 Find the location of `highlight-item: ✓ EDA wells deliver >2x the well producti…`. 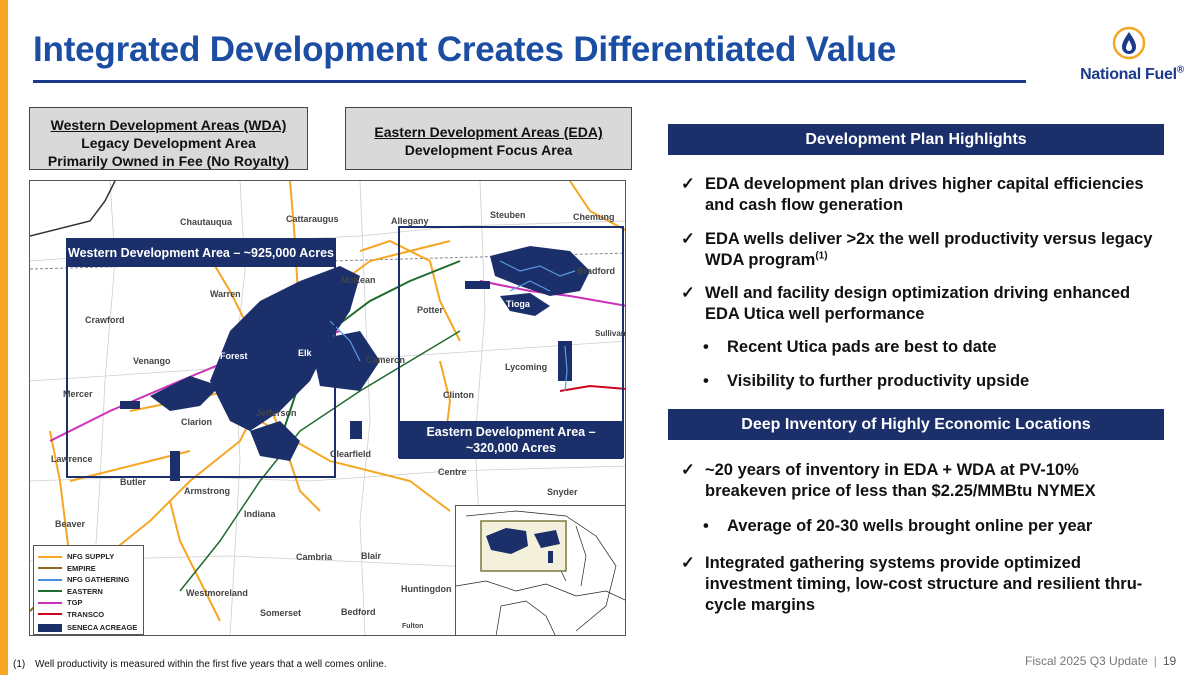

highlight-item: ✓ EDA wells deliver >2x the well producti… is located at coordinates (917, 249).